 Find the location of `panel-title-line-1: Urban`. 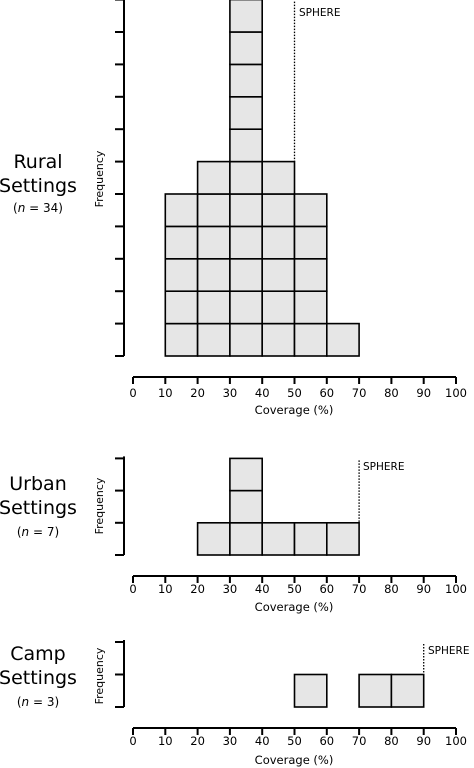

panel-title-line-1: Urban is located at coordinates (37, 484).